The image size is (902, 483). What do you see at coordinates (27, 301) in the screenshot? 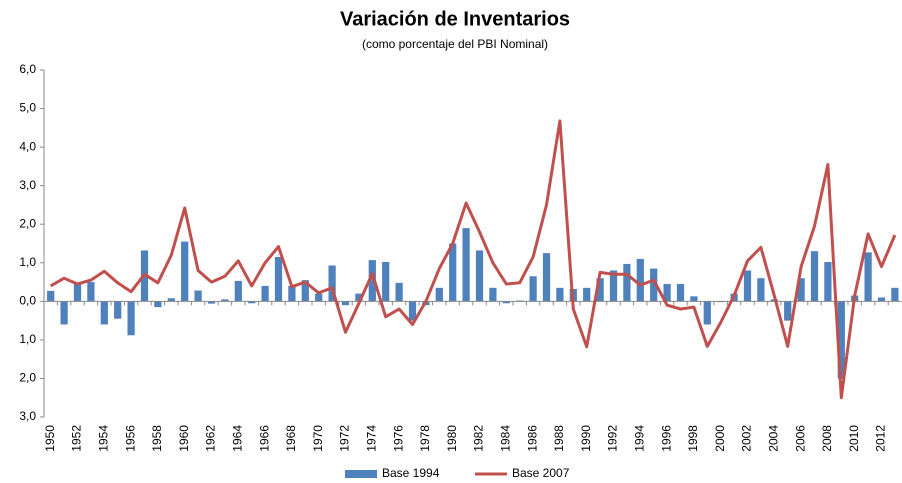
I see `y-tick-label: 0,0` at bounding box center [27, 301].